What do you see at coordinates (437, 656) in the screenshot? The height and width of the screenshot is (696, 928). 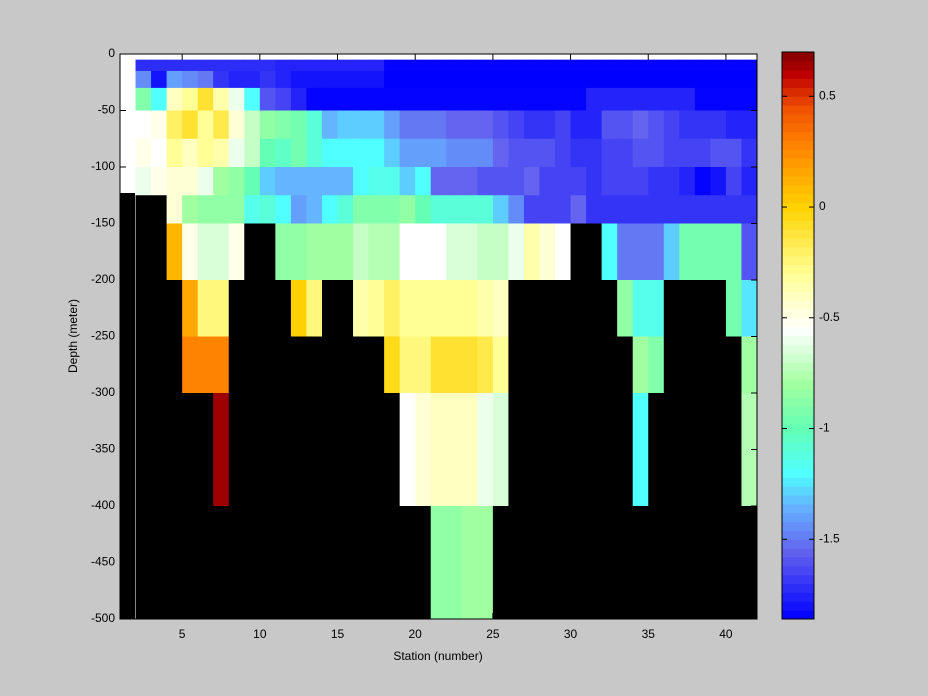 I see `x-axis-label: Station (number)` at bounding box center [437, 656].